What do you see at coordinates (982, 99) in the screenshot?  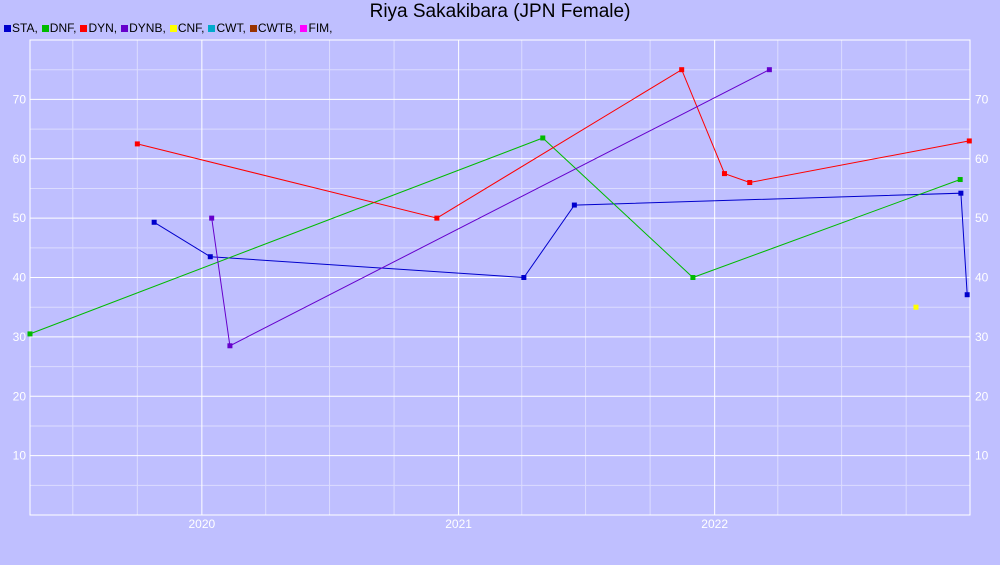 I see `y-tick-label-right: 70` at bounding box center [982, 99].